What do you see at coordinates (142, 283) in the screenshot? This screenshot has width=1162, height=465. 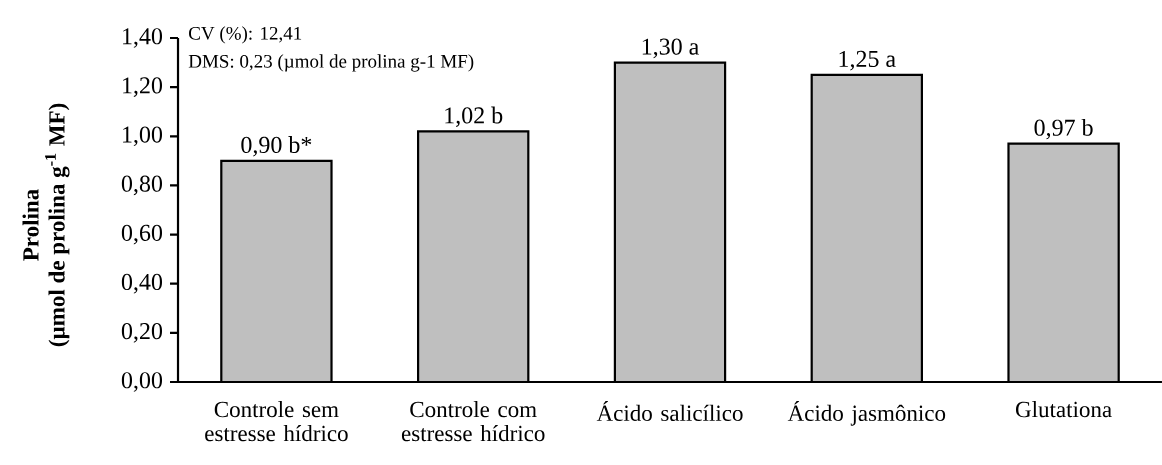 I see `y-tick-label: 0,40` at bounding box center [142, 283].